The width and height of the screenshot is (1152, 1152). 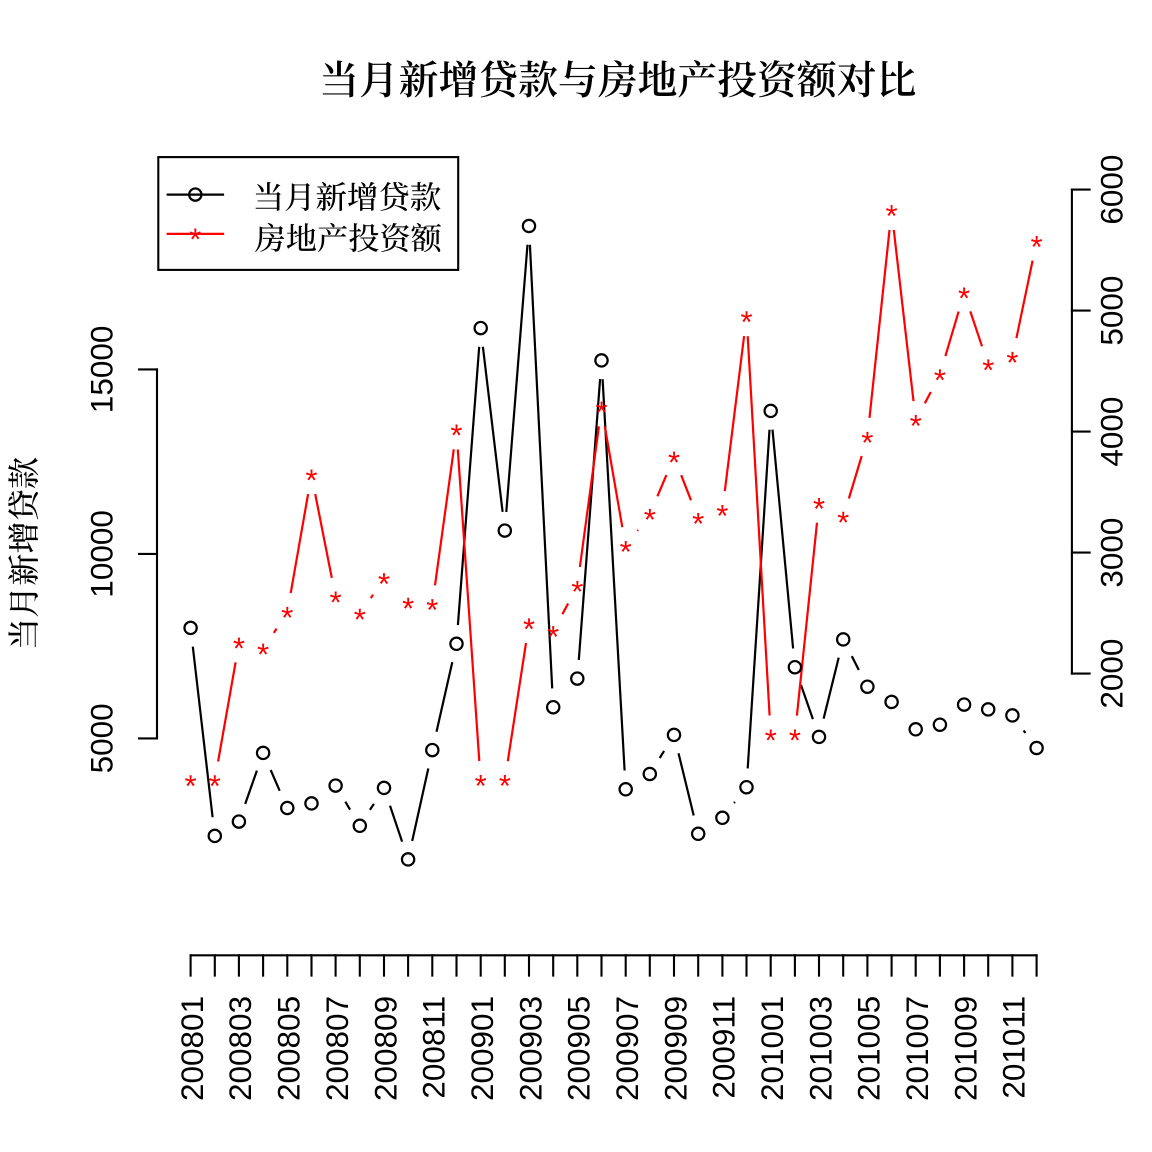 I want to click on svg-text: 200909, so click(x=675, y=1048).